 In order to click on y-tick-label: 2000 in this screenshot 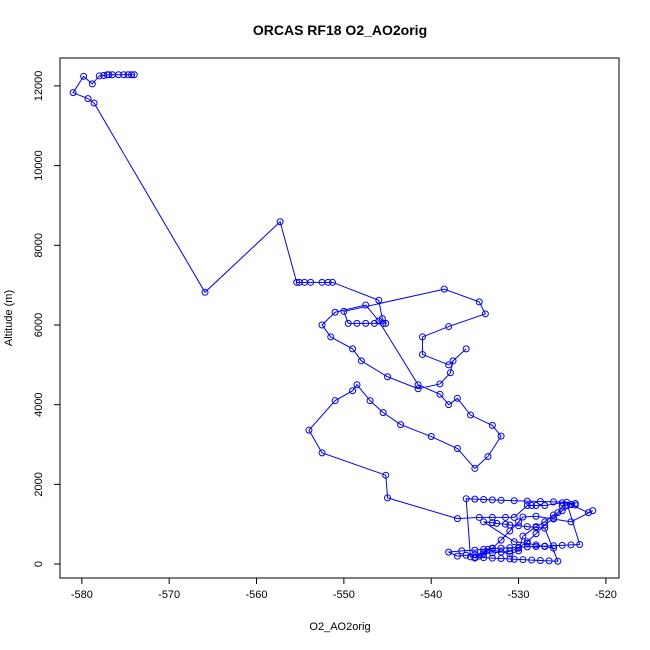, I will do `click(39, 484)`.